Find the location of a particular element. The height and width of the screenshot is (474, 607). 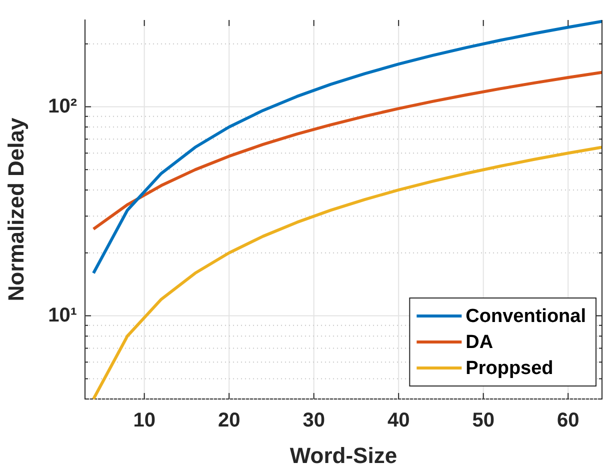

x-tick-label: 40 is located at coordinates (398, 421).